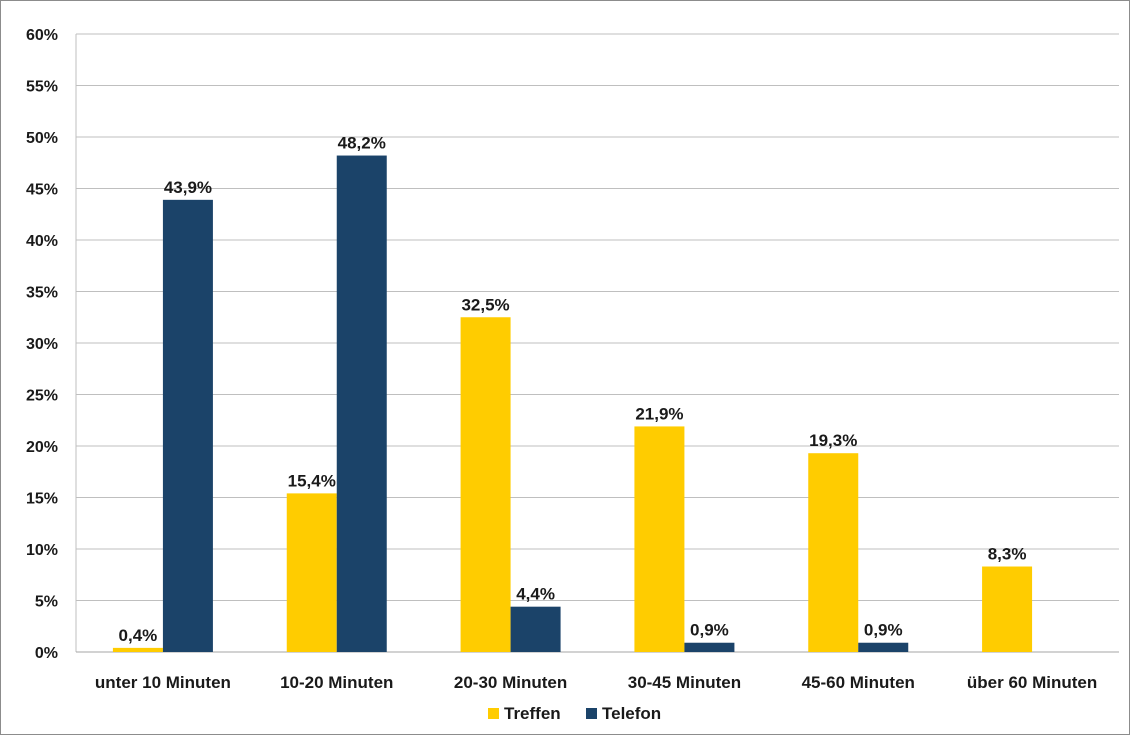 This screenshot has width=1130, height=739. Describe the element at coordinates (1032, 682) in the screenshot. I see `x-tick-label: über 60 Minuten` at that location.